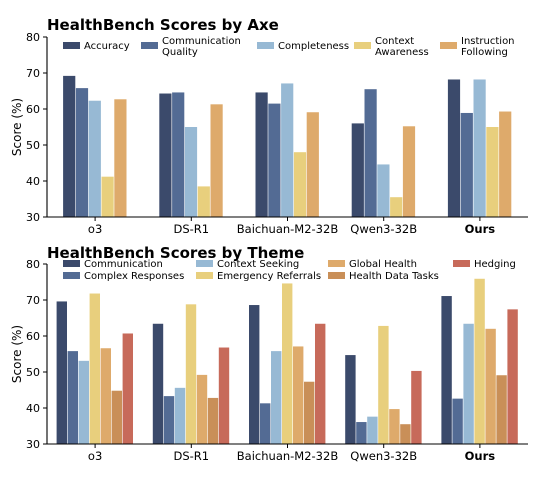  I want to click on y-axis-label: Score (%), so click(17, 127).